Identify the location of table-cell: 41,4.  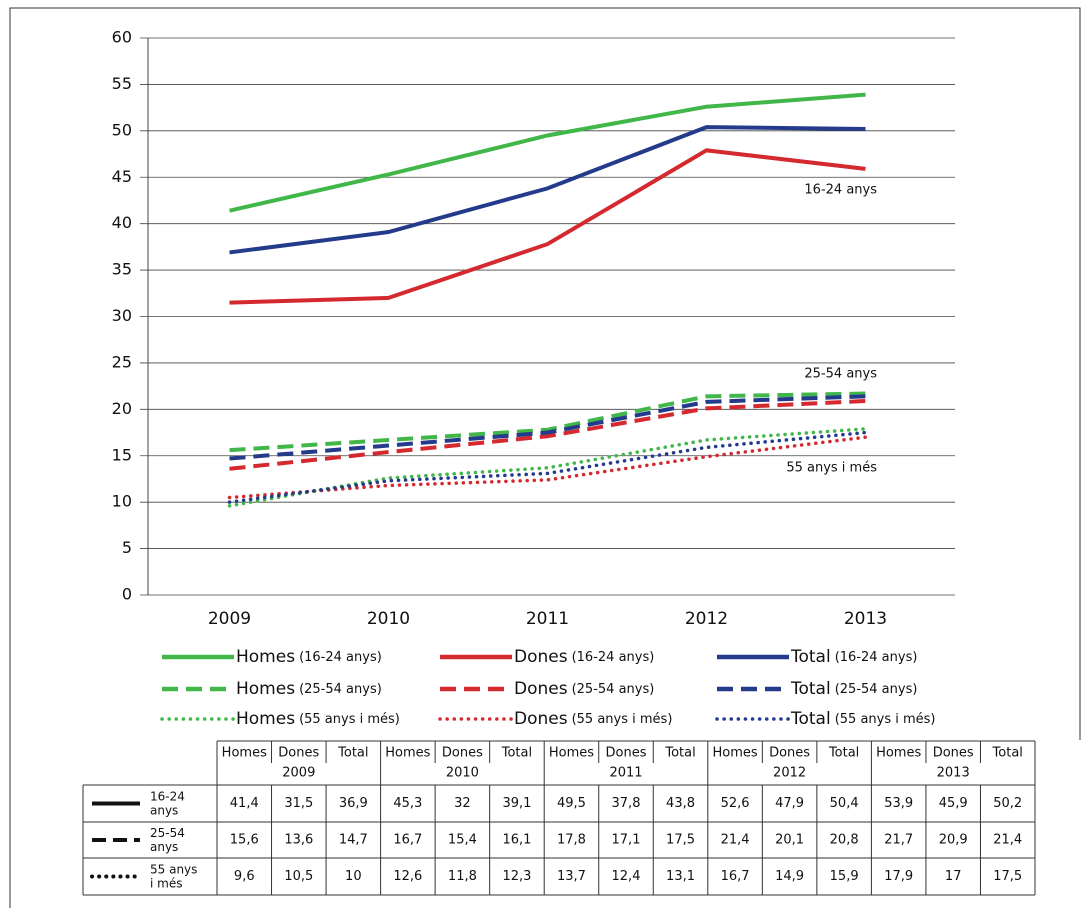
(244, 803).